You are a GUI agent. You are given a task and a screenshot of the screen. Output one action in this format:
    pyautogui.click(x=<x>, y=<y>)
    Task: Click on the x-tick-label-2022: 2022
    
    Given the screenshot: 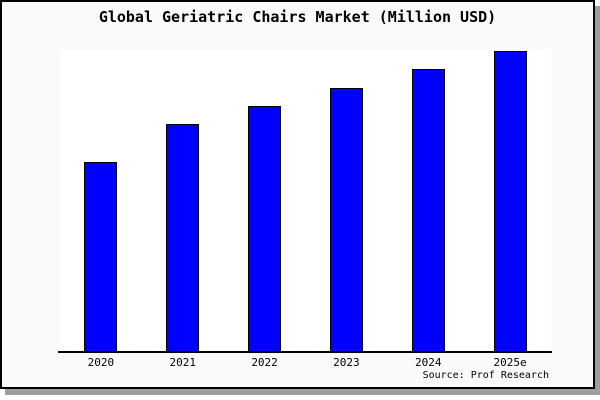 What is the action you would take?
    pyautogui.click(x=264, y=362)
    